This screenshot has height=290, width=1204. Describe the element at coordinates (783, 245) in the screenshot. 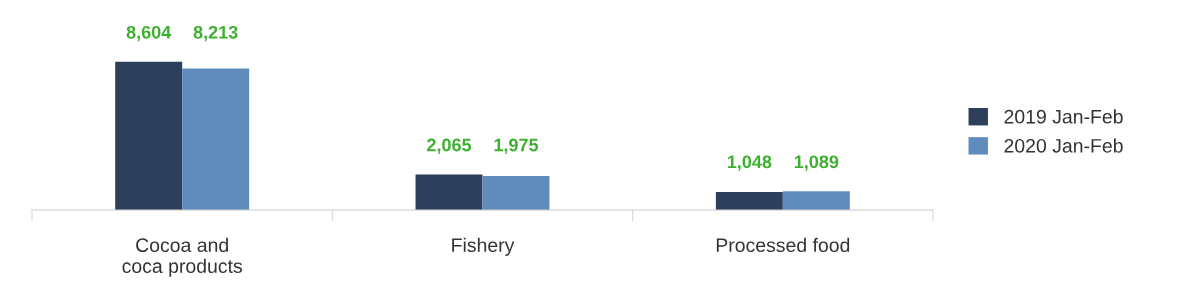

I see `x-tick-label: Processed food` at that location.